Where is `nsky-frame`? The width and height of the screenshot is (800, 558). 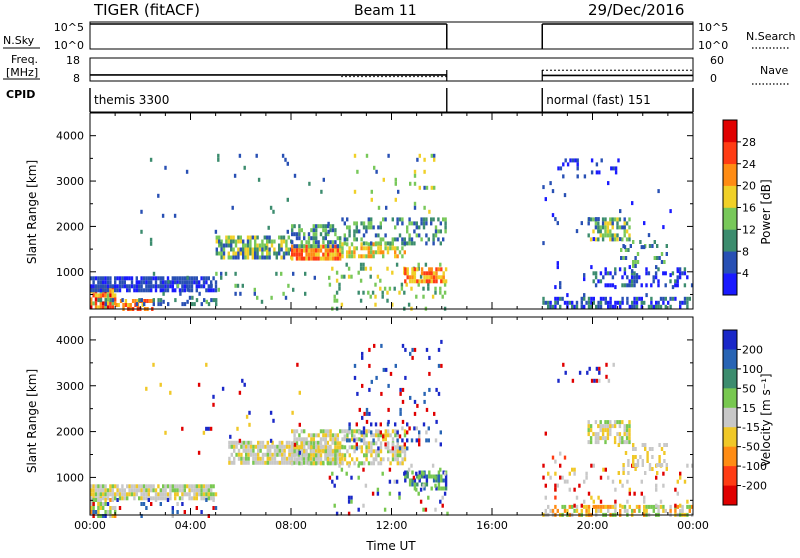
nsky-frame is located at coordinates (391, 35).